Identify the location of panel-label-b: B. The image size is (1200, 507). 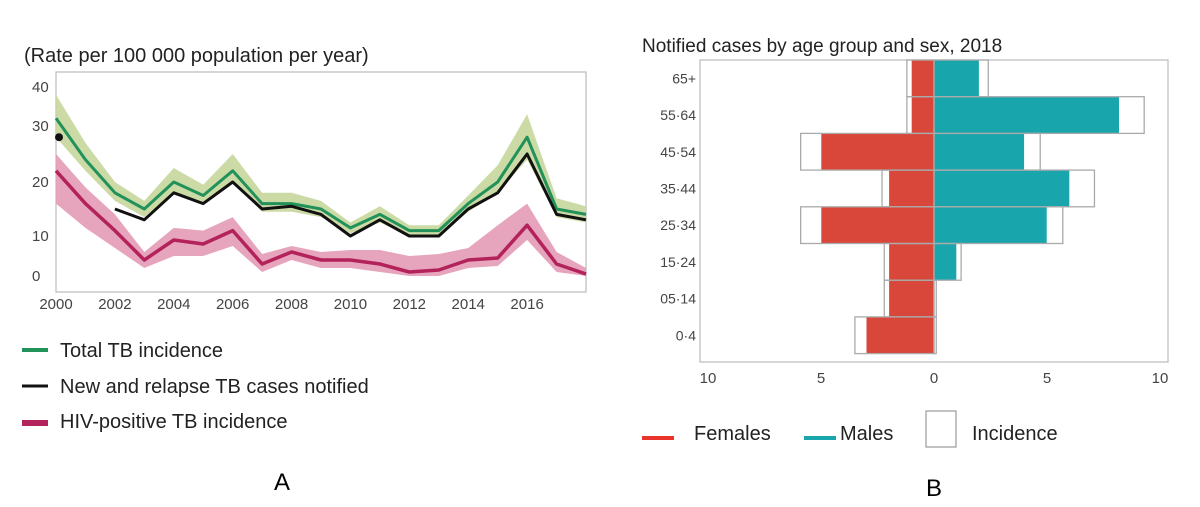
(934, 488).